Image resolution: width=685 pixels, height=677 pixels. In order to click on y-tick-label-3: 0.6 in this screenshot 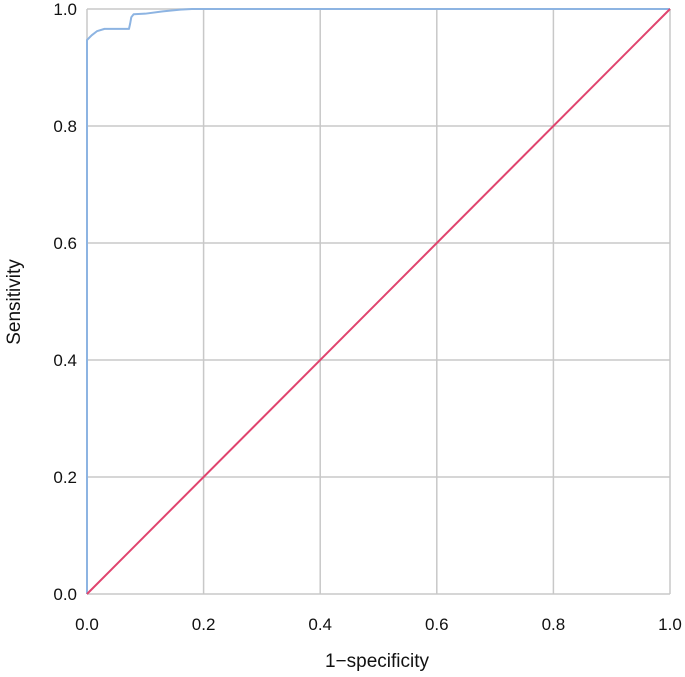, I will do `click(65, 243)`.